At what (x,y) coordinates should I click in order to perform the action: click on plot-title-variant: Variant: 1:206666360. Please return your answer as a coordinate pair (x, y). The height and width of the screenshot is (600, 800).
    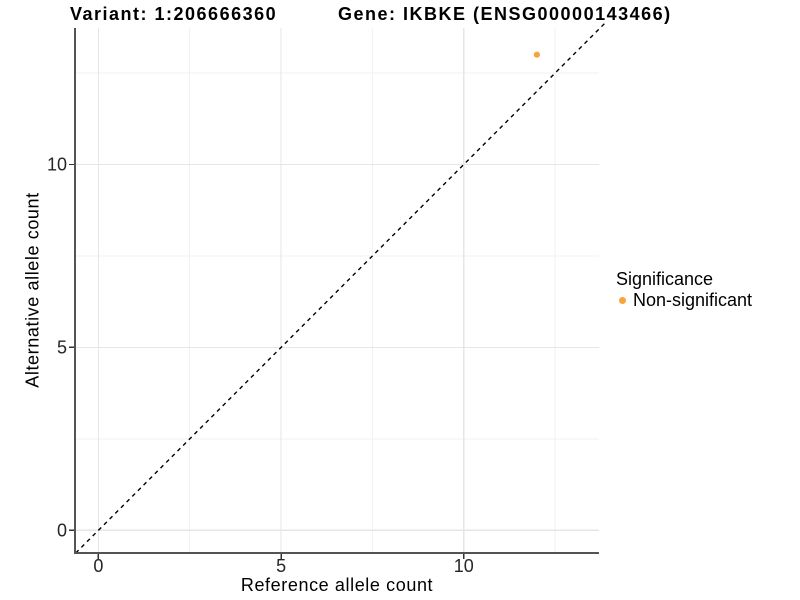
    Looking at the image, I should click on (174, 14).